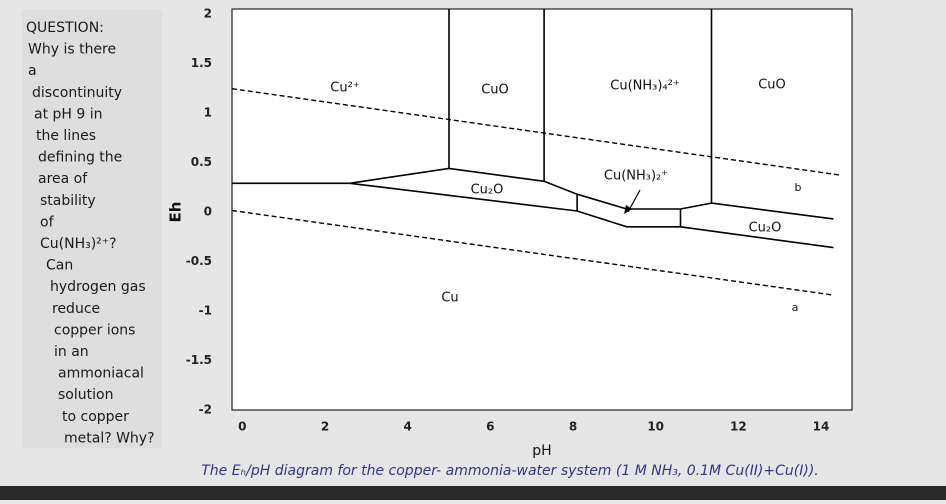 The height and width of the screenshot is (504, 946). What do you see at coordinates (68, 201) in the screenshot?
I see `question-text: stability` at bounding box center [68, 201].